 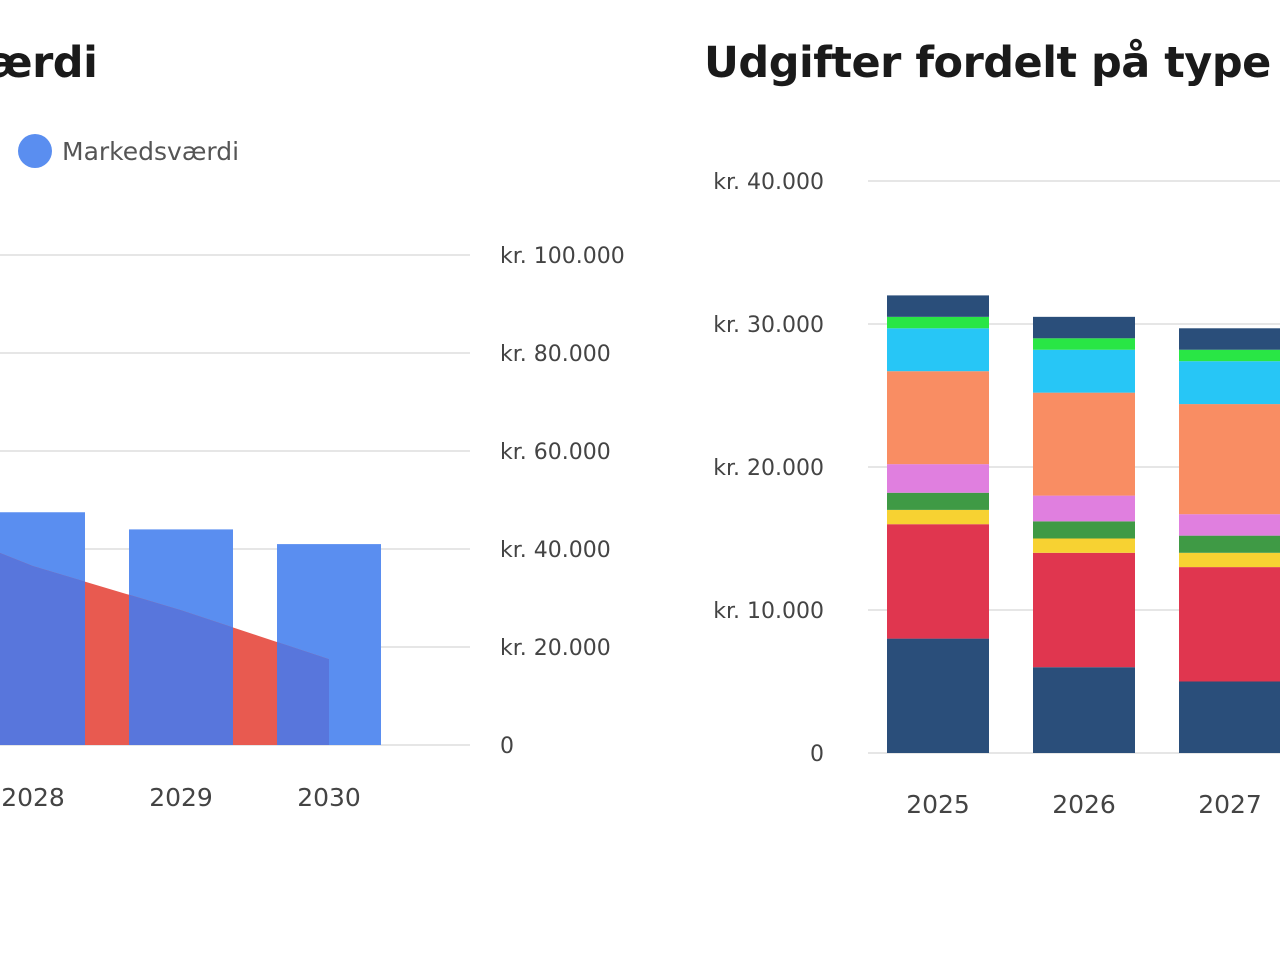 I want to click on y-tick-label: kr. 80.000, so click(x=555, y=354).